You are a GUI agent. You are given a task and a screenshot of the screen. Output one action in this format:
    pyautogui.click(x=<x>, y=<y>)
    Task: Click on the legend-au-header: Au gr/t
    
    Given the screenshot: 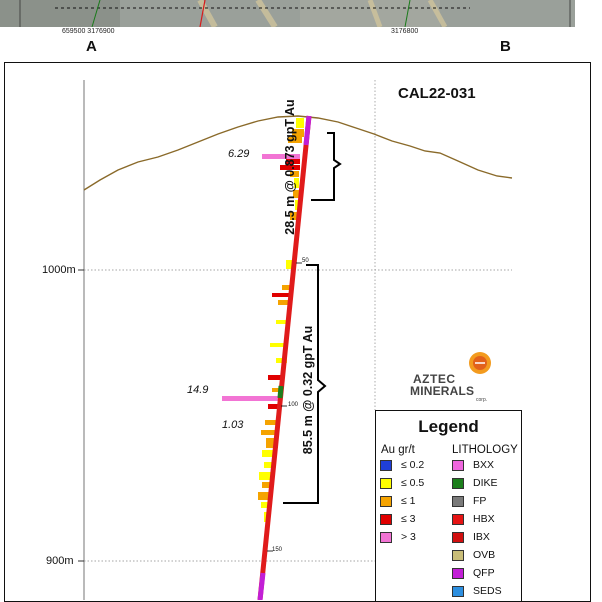 What is the action you would take?
    pyautogui.click(x=398, y=450)
    